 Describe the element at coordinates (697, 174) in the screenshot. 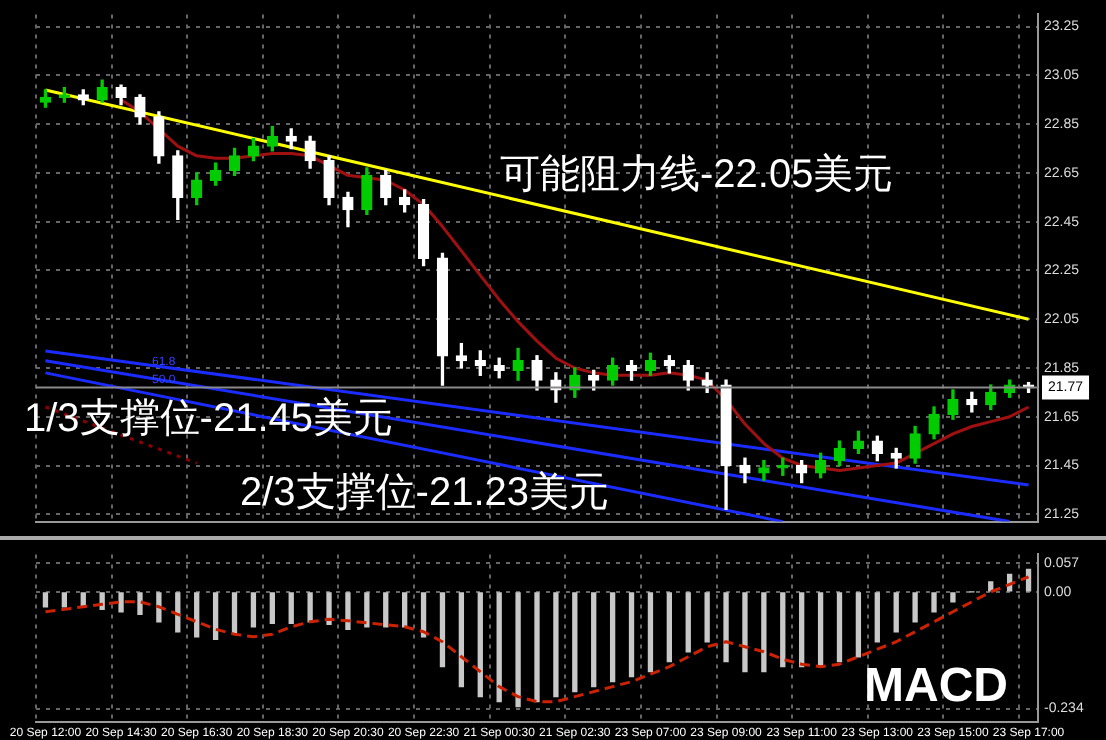

I see `annotation: 可能阻力线-22.05美元` at that location.